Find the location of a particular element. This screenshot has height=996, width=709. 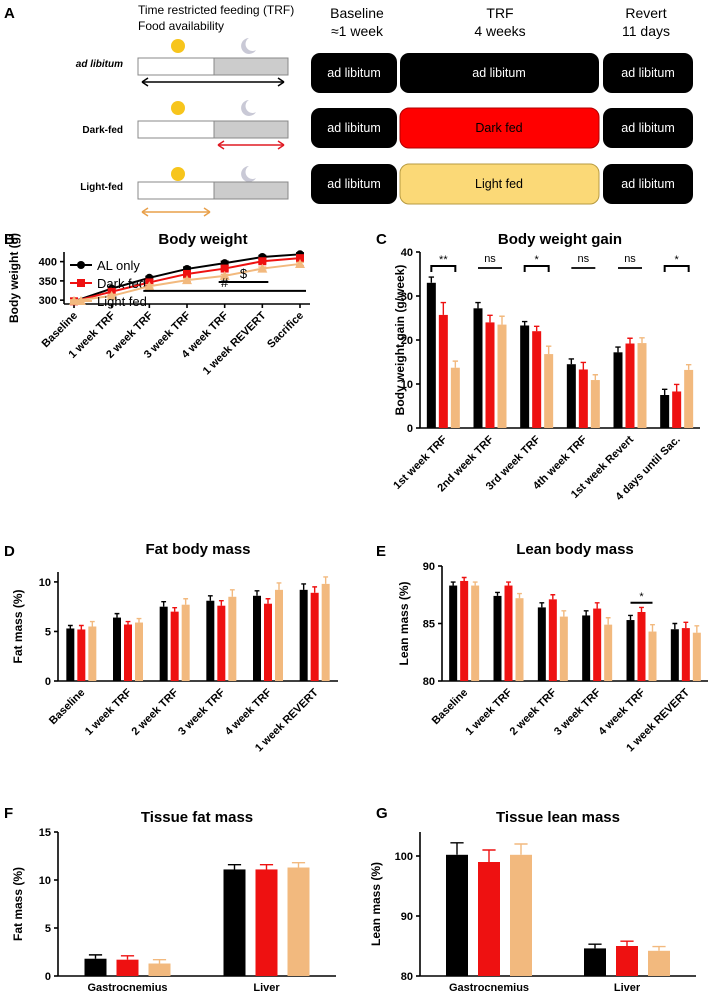

y-tick-label: 300 is located at coordinates (48, 301).